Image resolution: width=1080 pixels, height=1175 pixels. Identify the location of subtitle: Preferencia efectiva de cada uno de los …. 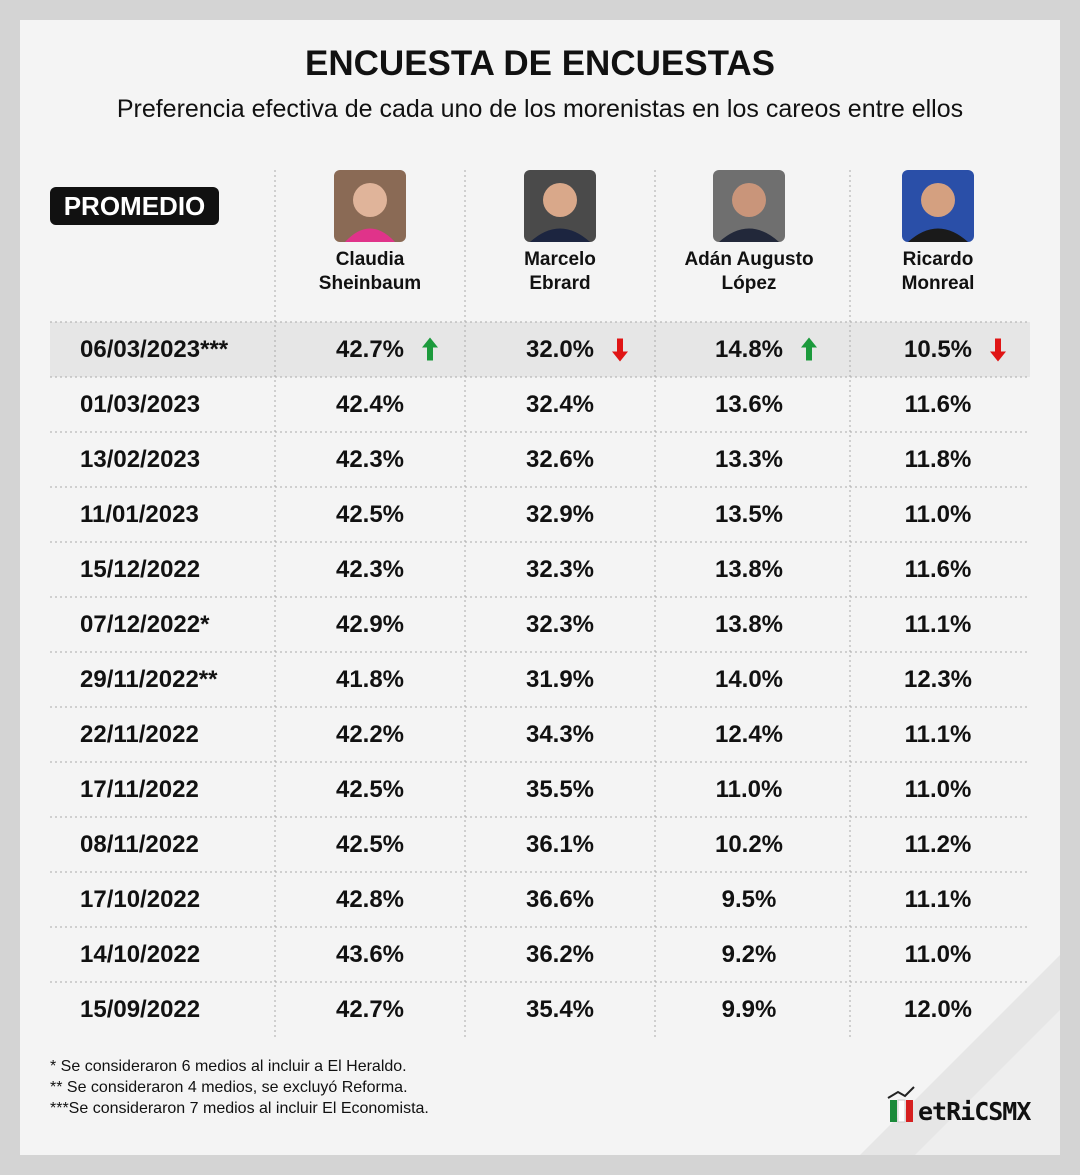
(540, 109).